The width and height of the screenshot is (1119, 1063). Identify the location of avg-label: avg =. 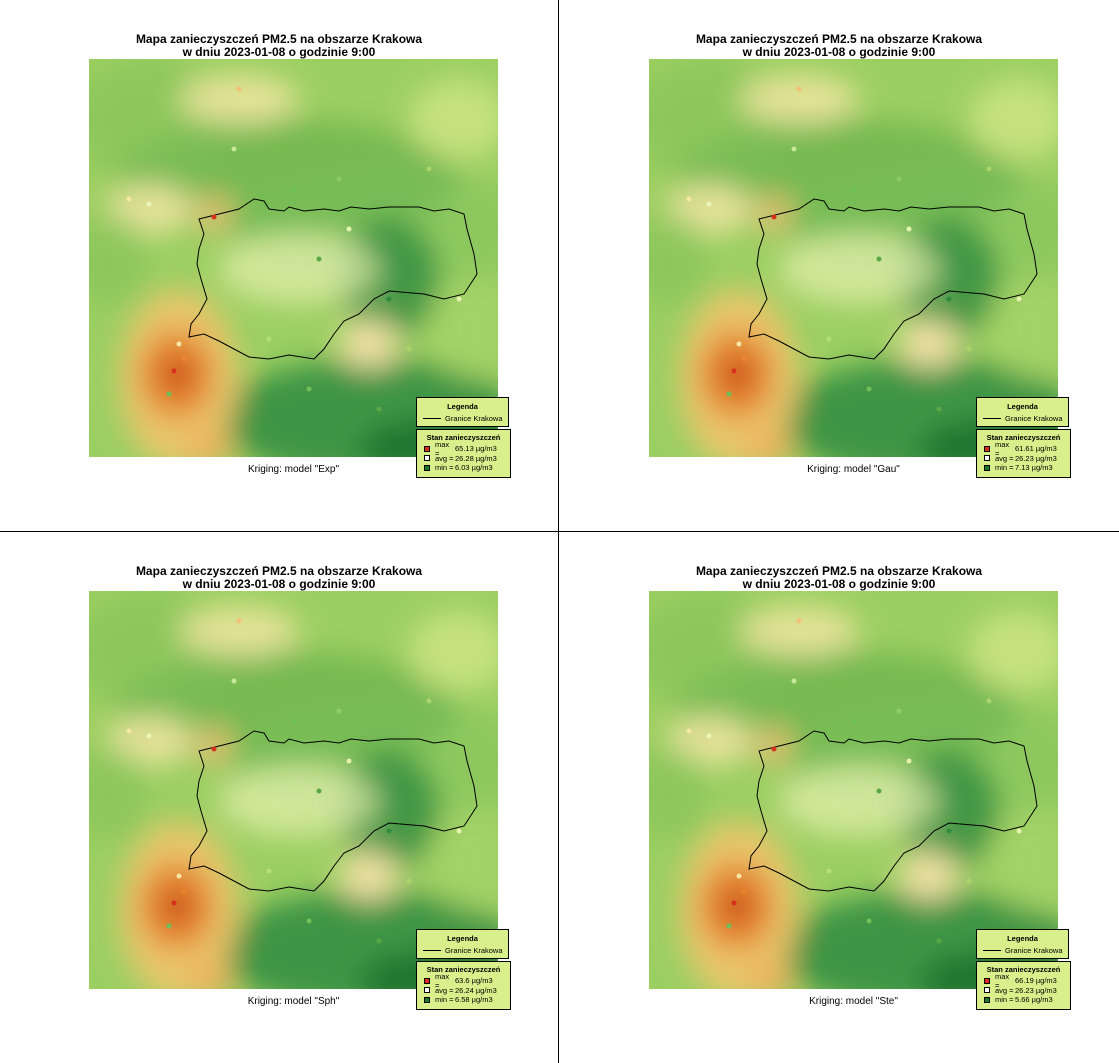
(444, 458).